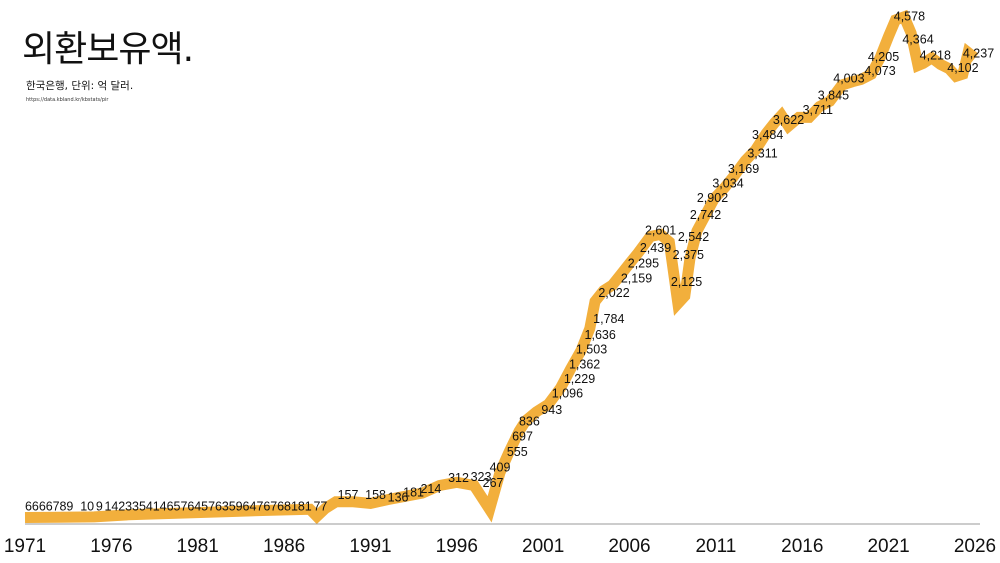  What do you see at coordinates (108, 49) in the screenshot?
I see `page-title: 외환보유액.` at bounding box center [108, 49].